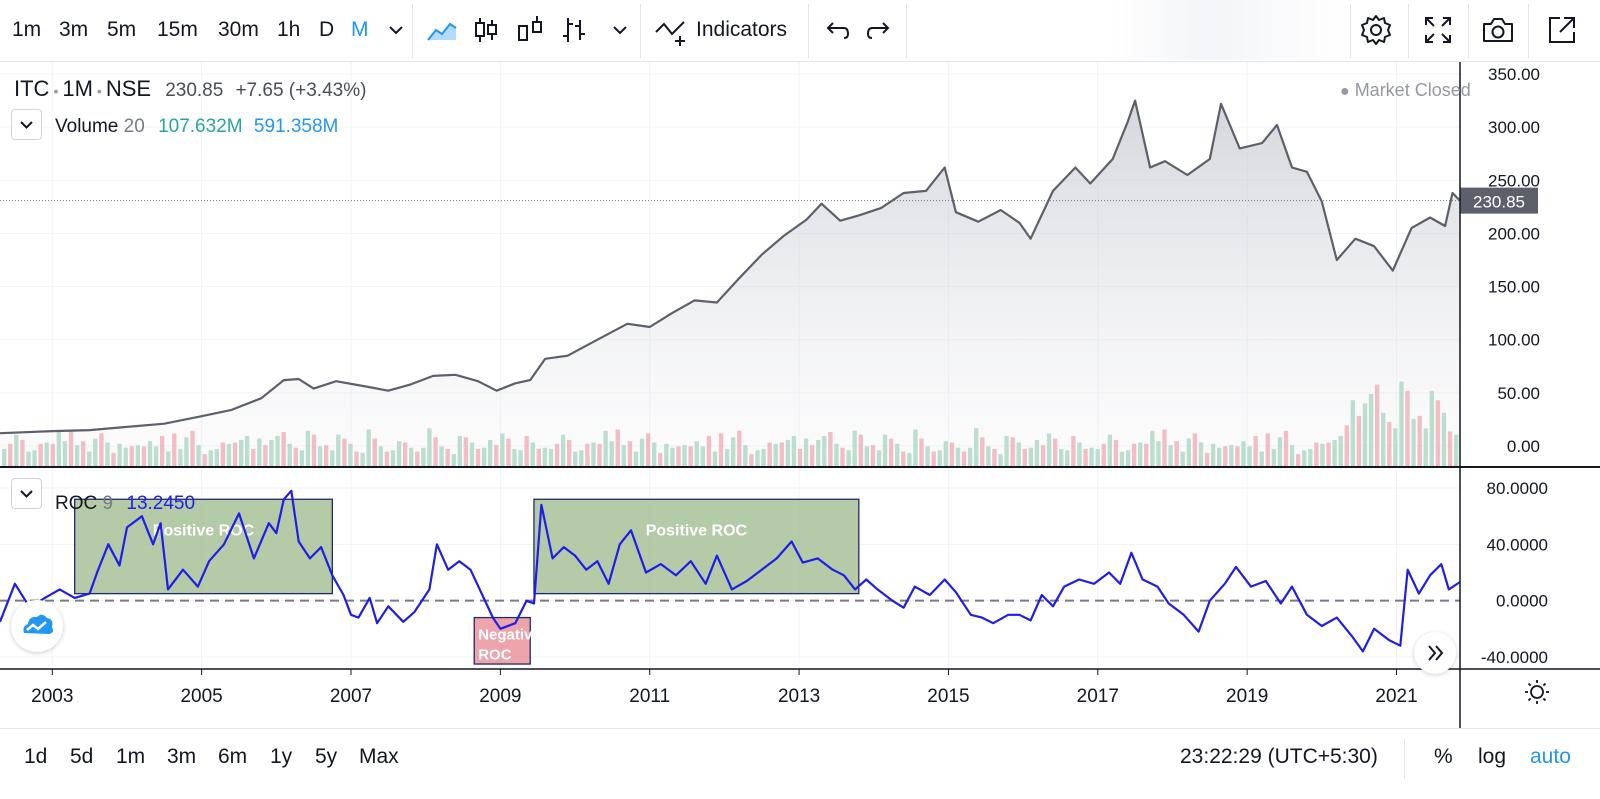 The height and width of the screenshot is (799, 1600). What do you see at coordinates (233, 756) in the screenshot?
I see `range-6m: 6m` at bounding box center [233, 756].